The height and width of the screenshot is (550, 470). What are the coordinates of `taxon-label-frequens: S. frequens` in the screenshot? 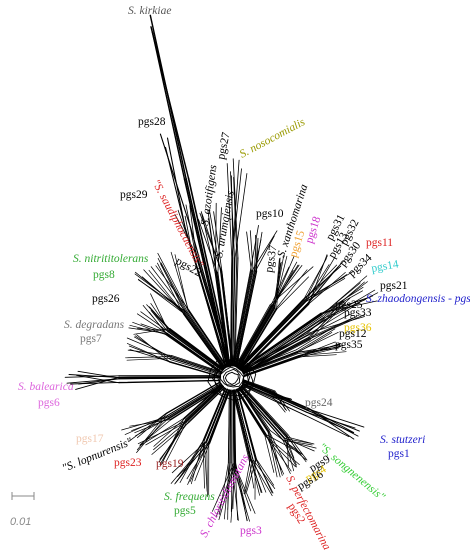 It's located at (189, 497).